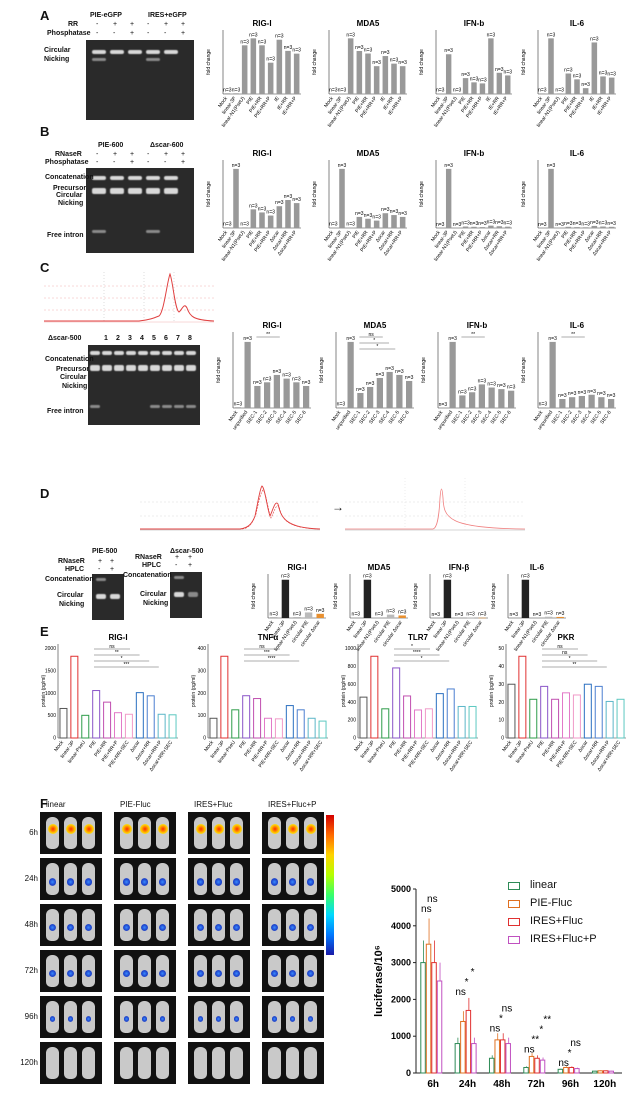  I want to click on gel-c-band-4: Free intron, so click(65, 411).